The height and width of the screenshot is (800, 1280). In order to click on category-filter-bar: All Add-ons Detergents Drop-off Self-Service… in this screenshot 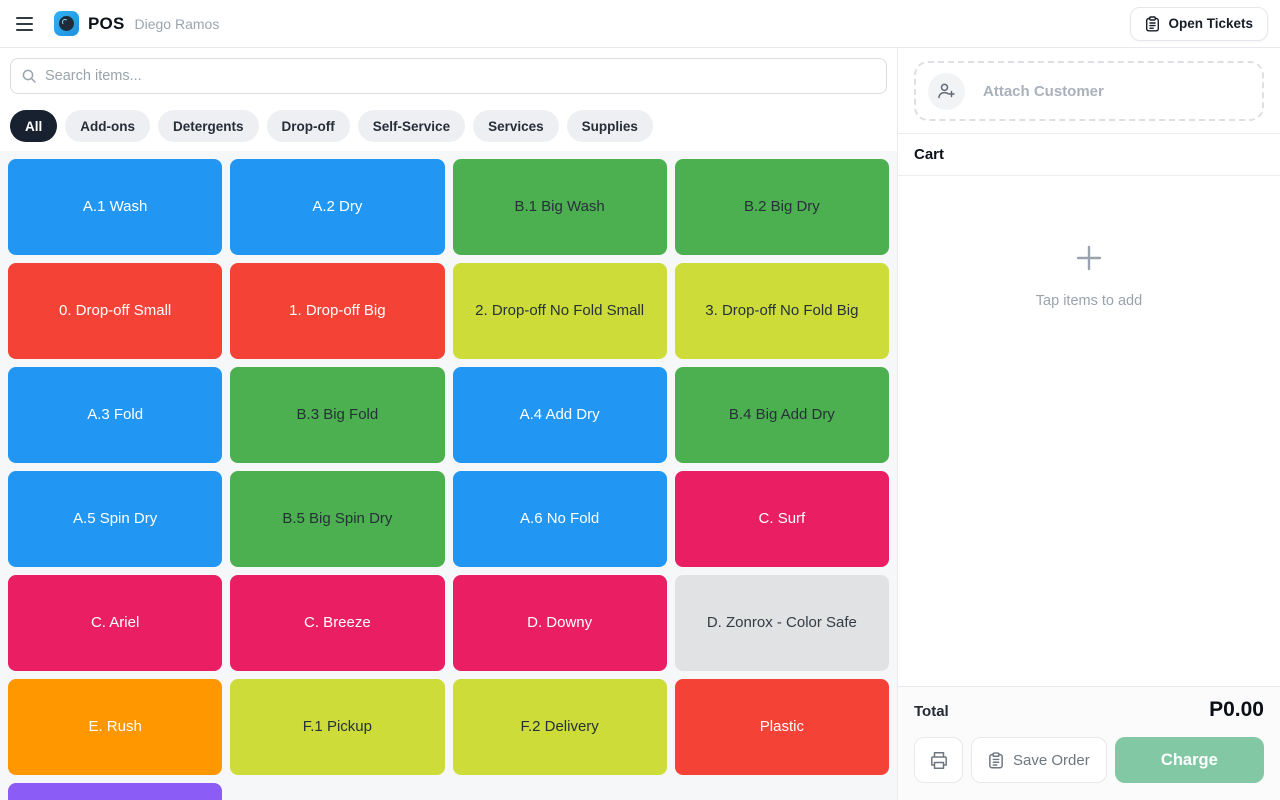, I will do `click(448, 126)`.